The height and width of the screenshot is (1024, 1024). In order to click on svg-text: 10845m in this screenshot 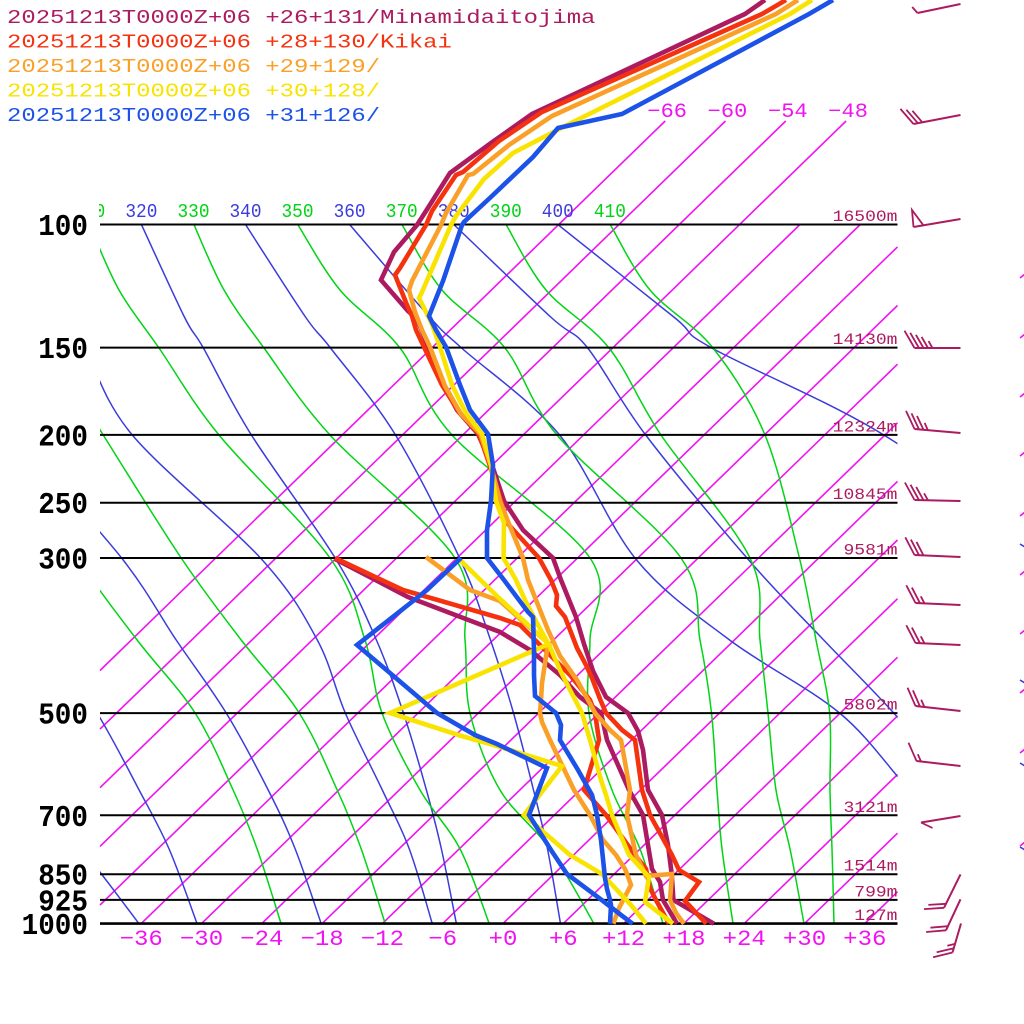, I will do `click(865, 495)`.